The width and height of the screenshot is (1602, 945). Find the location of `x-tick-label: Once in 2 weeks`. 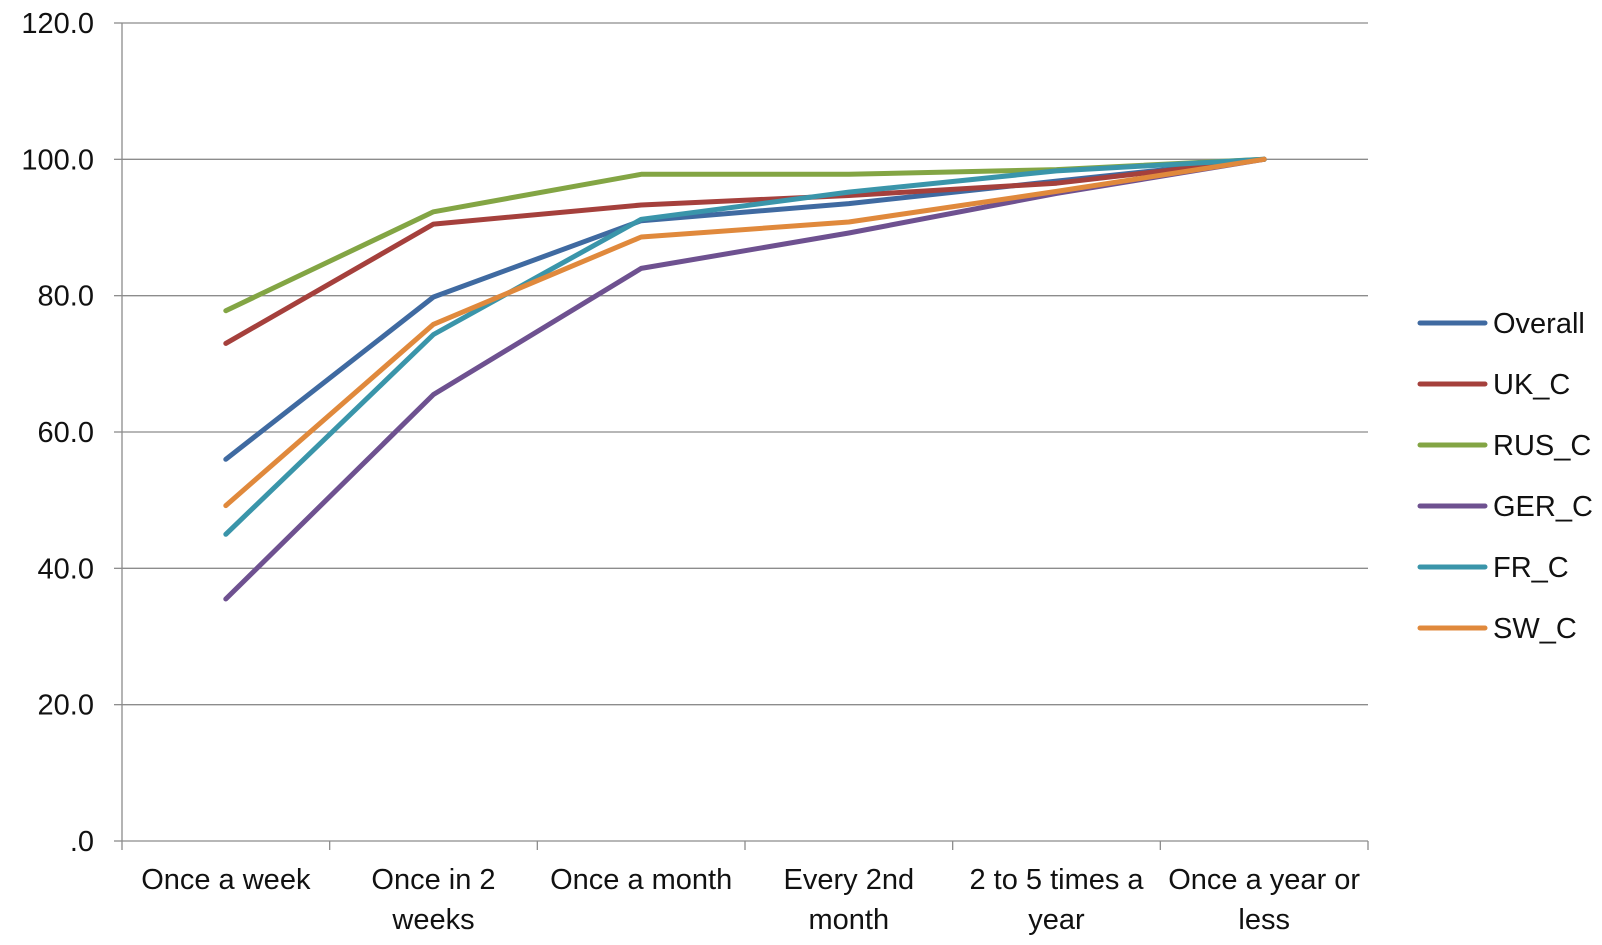

x-tick-label: Once in 2 weeks is located at coordinates (433, 900).